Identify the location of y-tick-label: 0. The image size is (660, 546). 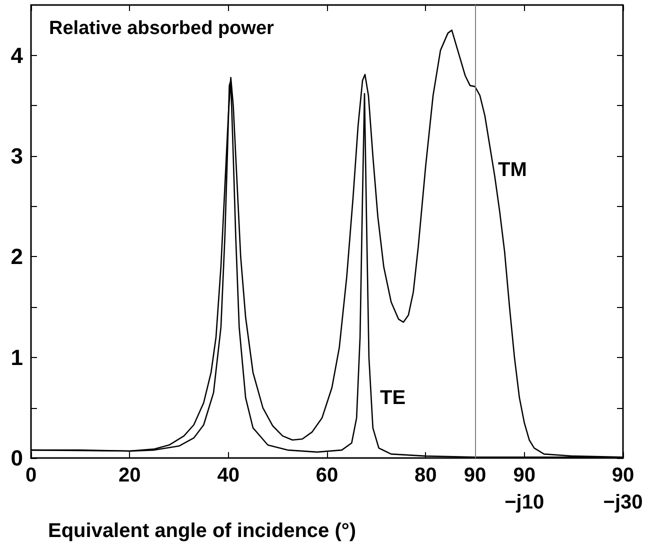
(16, 458).